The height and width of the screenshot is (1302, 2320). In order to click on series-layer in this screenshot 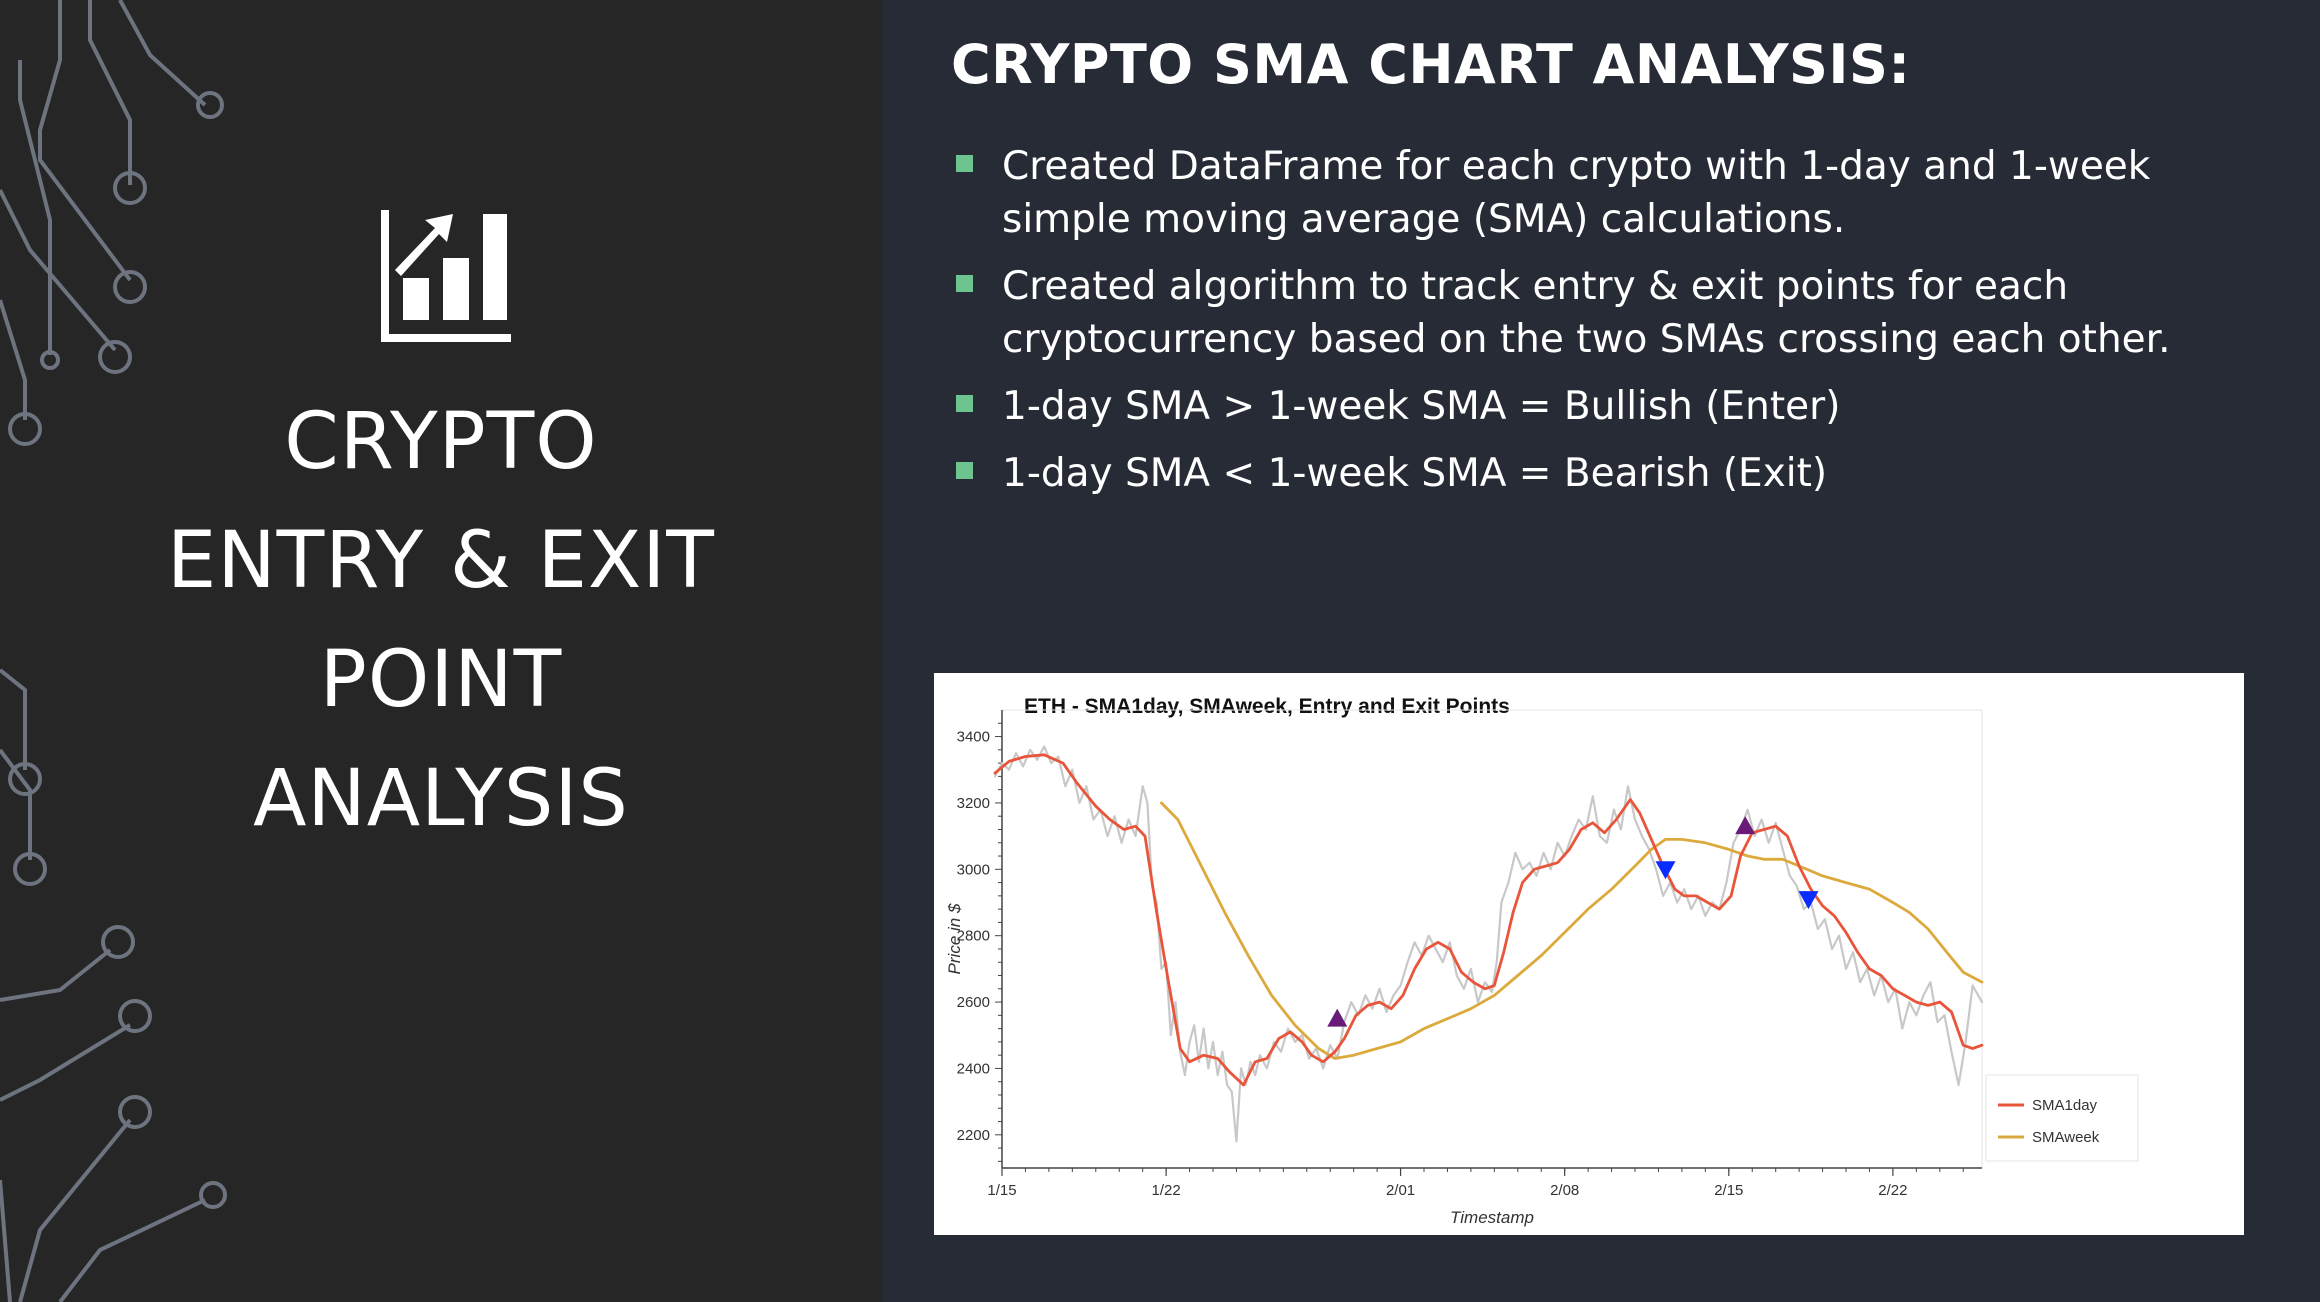, I will do `click(1488, 944)`.